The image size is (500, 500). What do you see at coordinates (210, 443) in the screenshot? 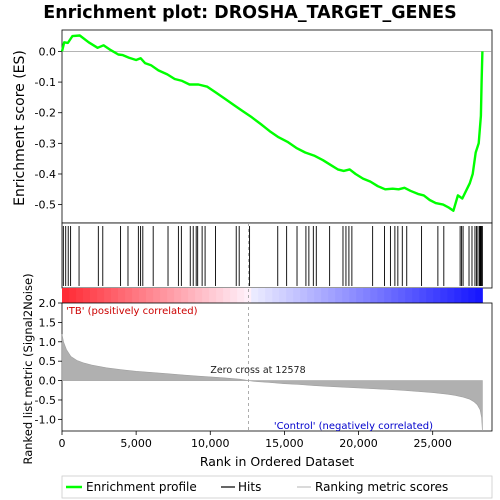
I see `x-tick-label: 10,000` at bounding box center [210, 443].